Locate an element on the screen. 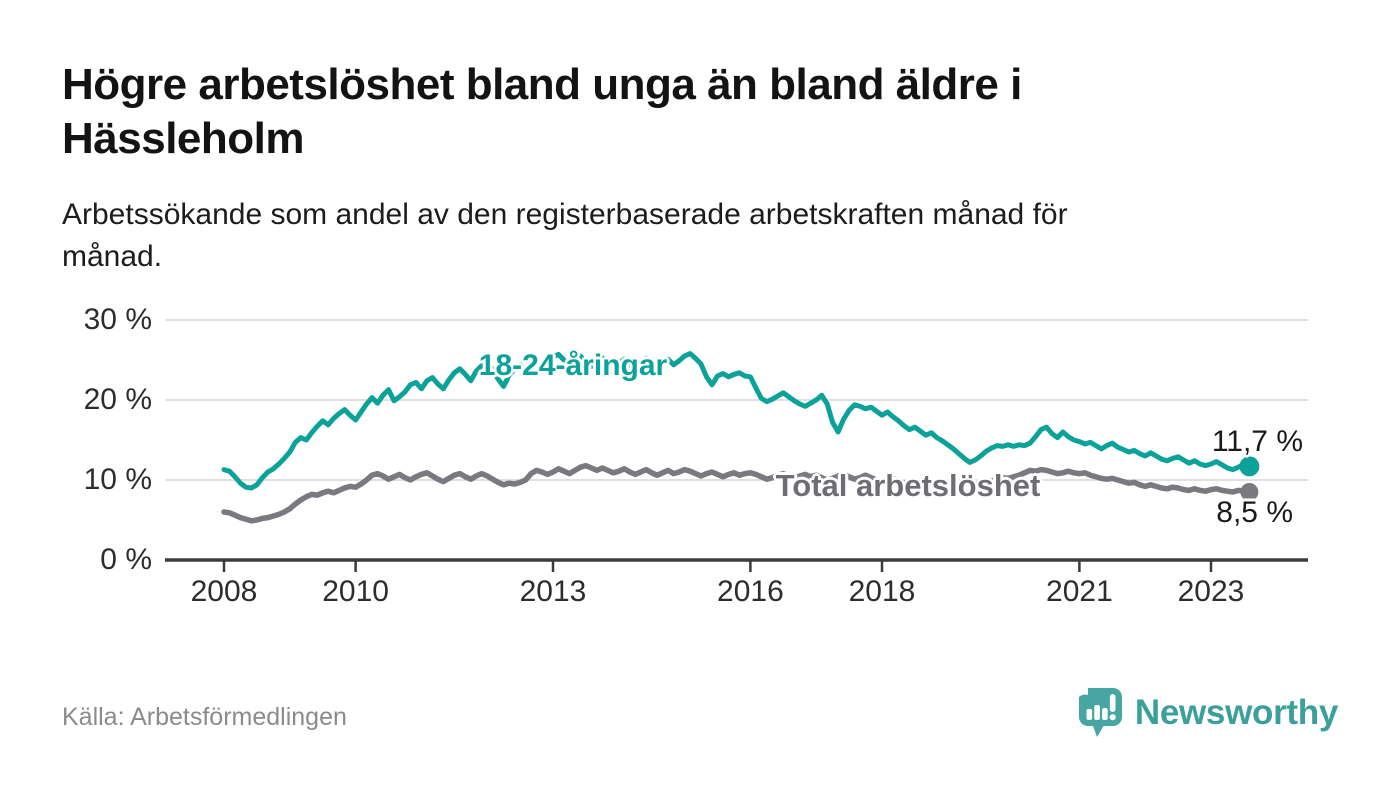  x-tick-label: 2010 is located at coordinates (355, 591).